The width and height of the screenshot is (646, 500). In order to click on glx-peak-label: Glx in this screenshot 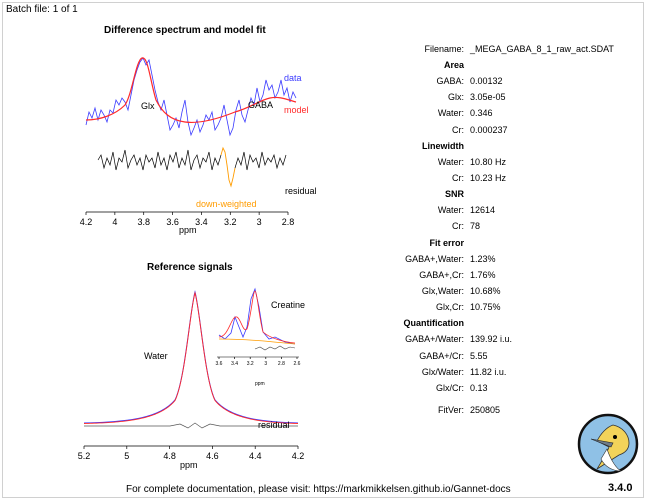, I will do `click(148, 106)`.